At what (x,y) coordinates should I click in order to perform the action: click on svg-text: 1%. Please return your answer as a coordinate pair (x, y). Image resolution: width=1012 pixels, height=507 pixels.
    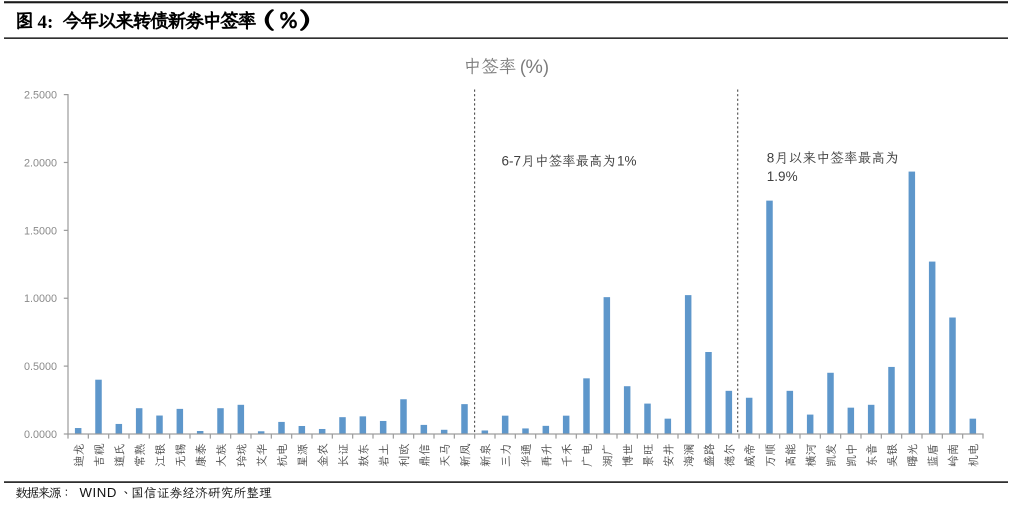
    Looking at the image, I should click on (627, 161).